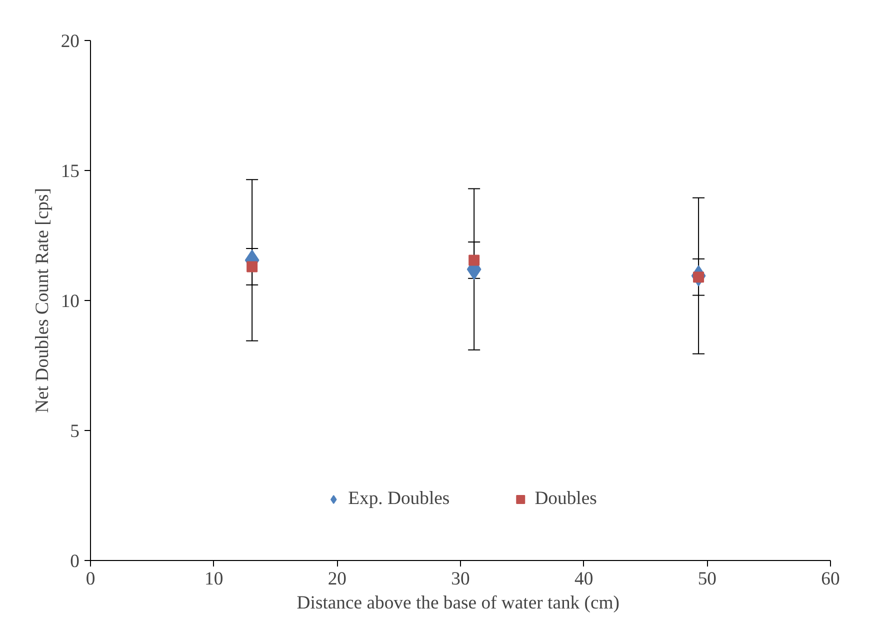 Image resolution: width=869 pixels, height=643 pixels. Describe the element at coordinates (75, 431) in the screenshot. I see `y-tick-label: 5` at that location.